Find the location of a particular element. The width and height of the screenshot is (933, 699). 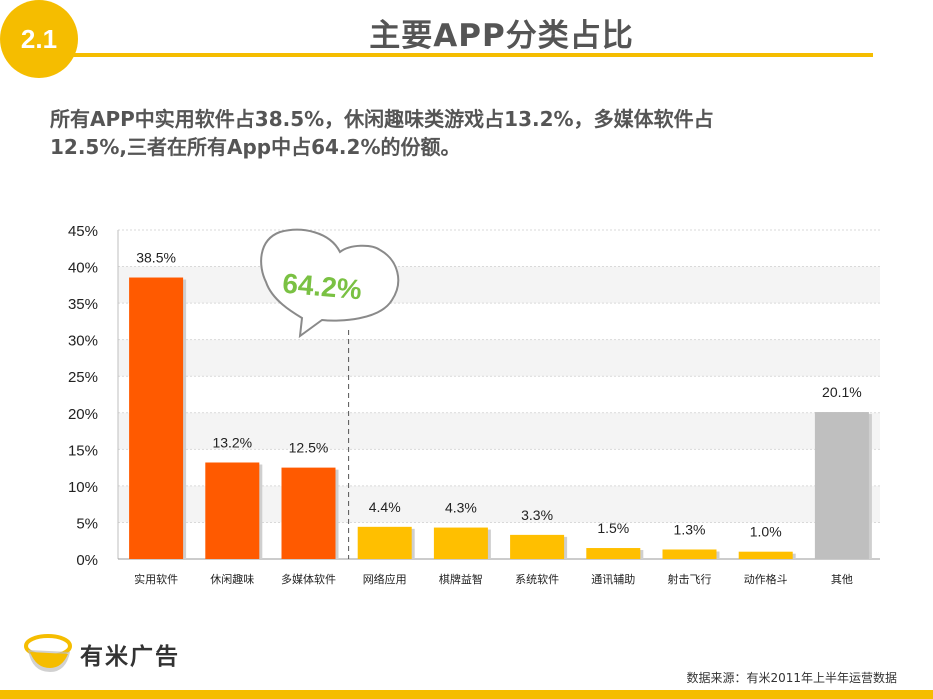

company-logo: 有米广告 is located at coordinates (101, 654).